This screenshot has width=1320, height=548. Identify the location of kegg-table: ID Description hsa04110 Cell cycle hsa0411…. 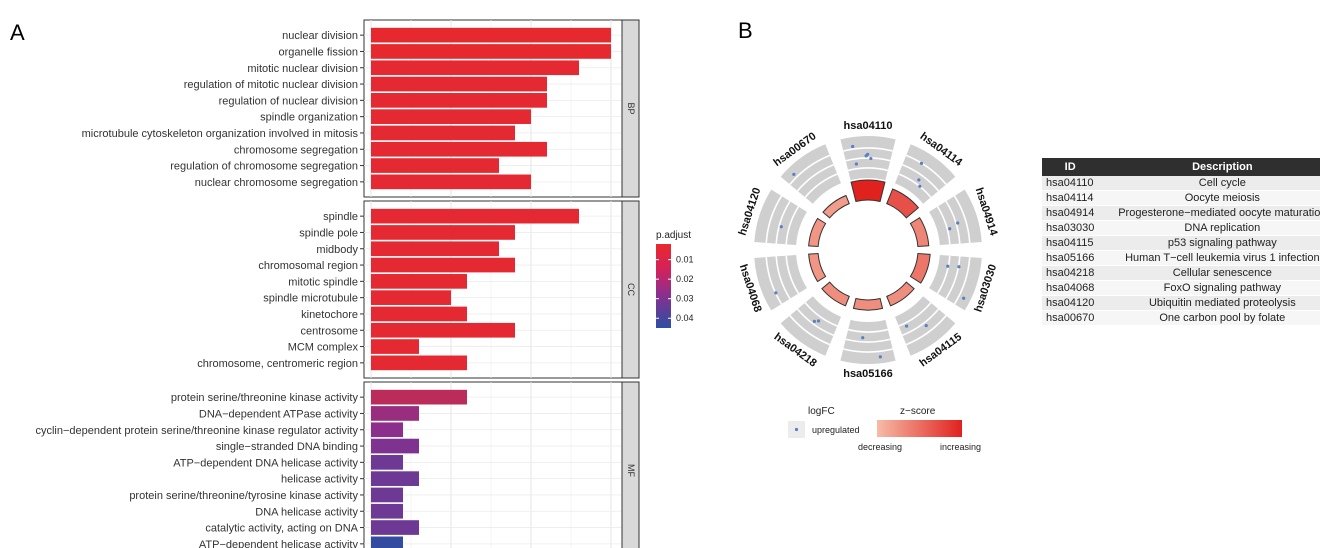
(1181, 242).